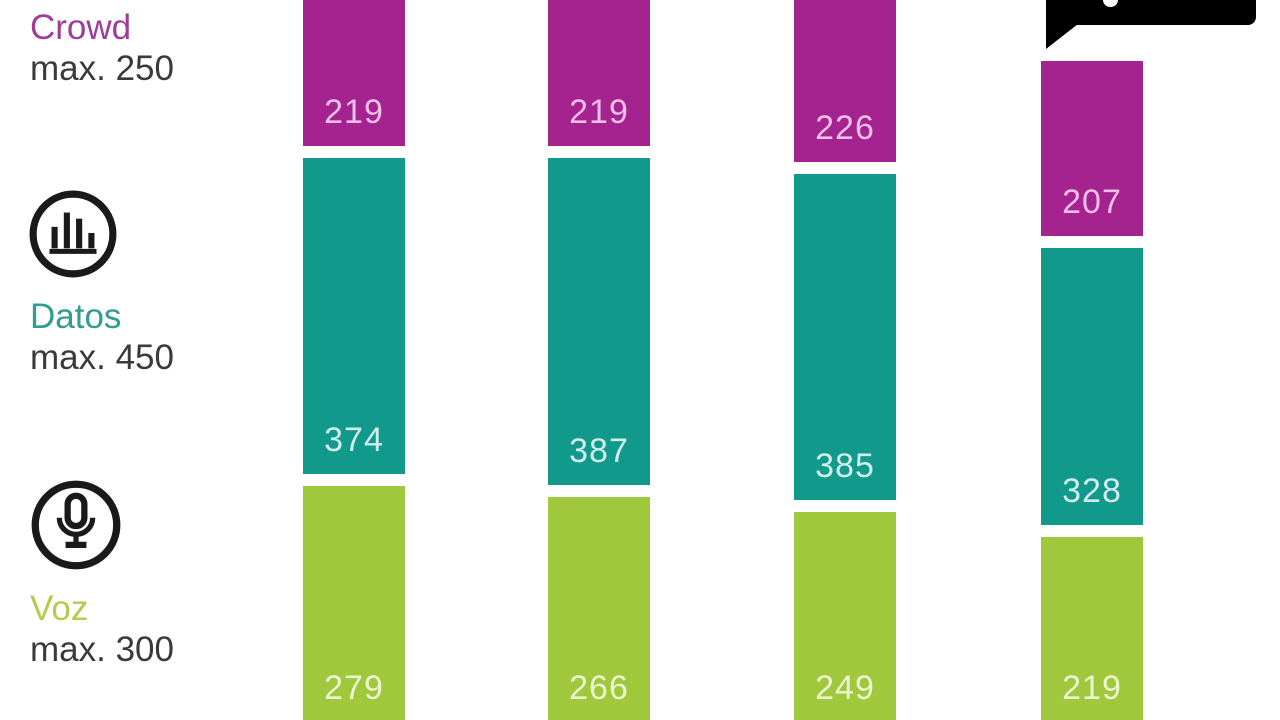 The width and height of the screenshot is (1280, 720). I want to click on legend-max-datos: max. 450, so click(102, 357).